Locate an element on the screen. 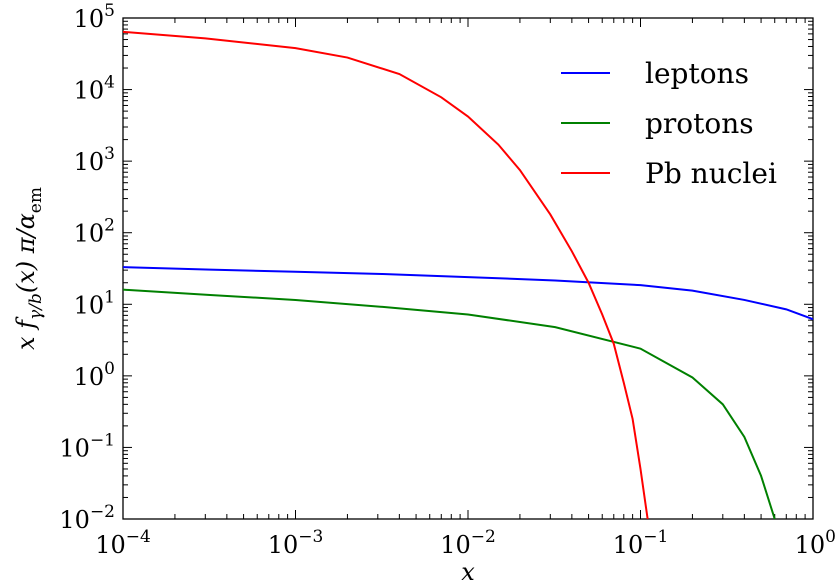  y-tick-label-exponent: −1 is located at coordinates (102, 440).